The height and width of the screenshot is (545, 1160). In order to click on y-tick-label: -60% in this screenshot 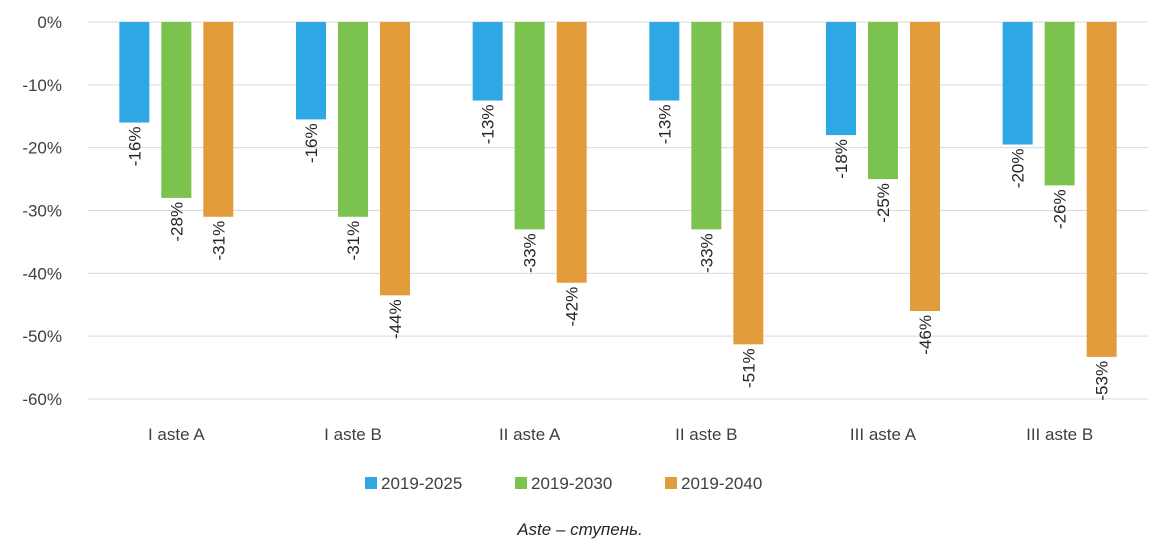, I will do `click(42, 399)`.